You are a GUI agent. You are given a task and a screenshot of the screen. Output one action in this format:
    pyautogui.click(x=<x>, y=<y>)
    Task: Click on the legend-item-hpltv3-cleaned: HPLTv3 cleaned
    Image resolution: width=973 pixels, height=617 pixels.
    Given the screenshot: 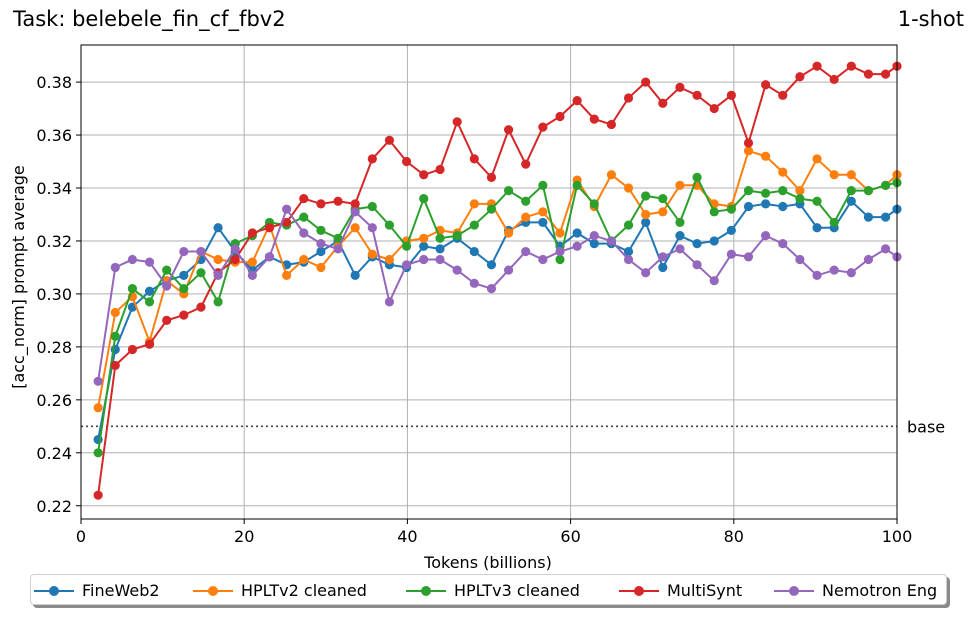 What is the action you would take?
    pyautogui.click(x=493, y=590)
    